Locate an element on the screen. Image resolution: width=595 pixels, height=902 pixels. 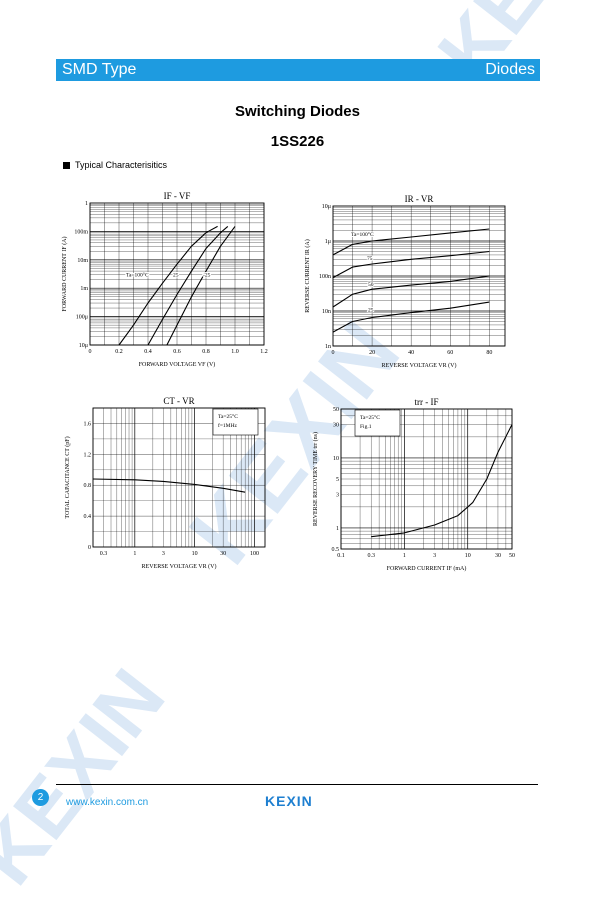
x-tick-label: 1.2 is located at coordinates (264, 352).